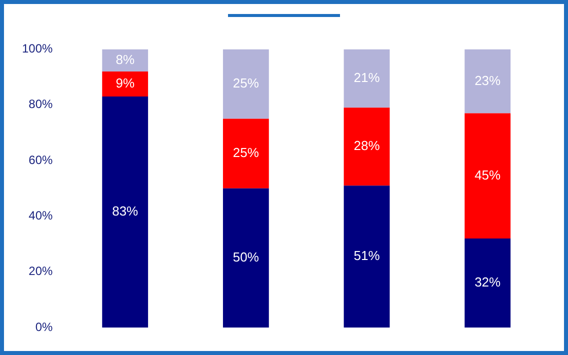  I want to click on data-label: 23%, so click(488, 80).